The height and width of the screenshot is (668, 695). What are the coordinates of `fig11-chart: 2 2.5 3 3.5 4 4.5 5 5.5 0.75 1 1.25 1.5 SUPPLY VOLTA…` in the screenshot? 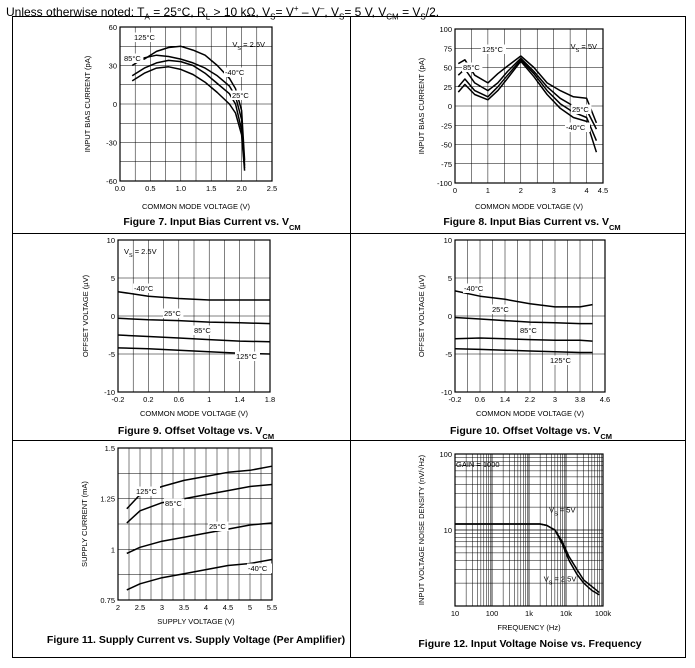 It's located at (196, 545).